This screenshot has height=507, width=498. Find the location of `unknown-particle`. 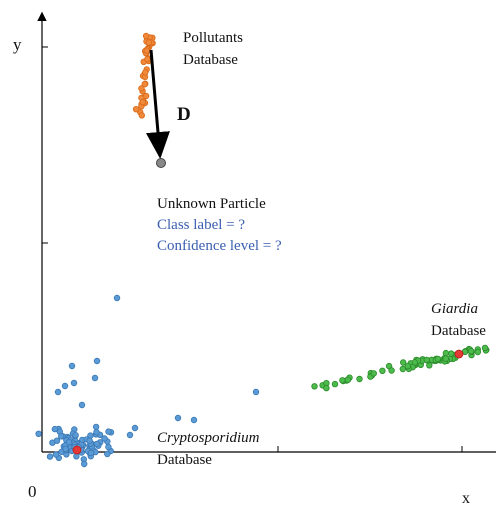

unknown-particle is located at coordinates (161, 163).